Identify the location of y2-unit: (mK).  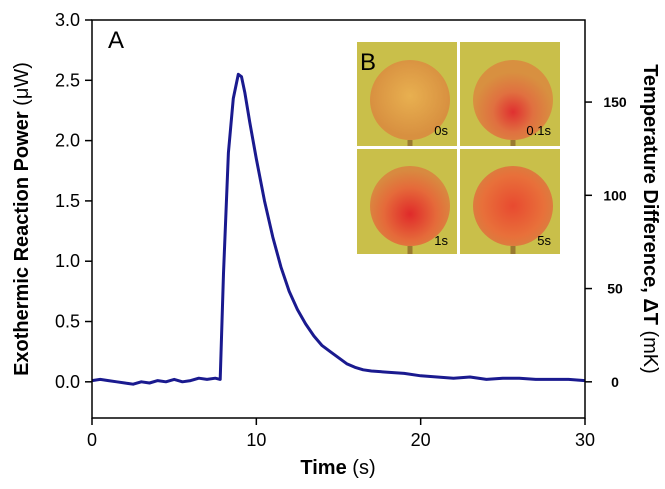
(650, 351).